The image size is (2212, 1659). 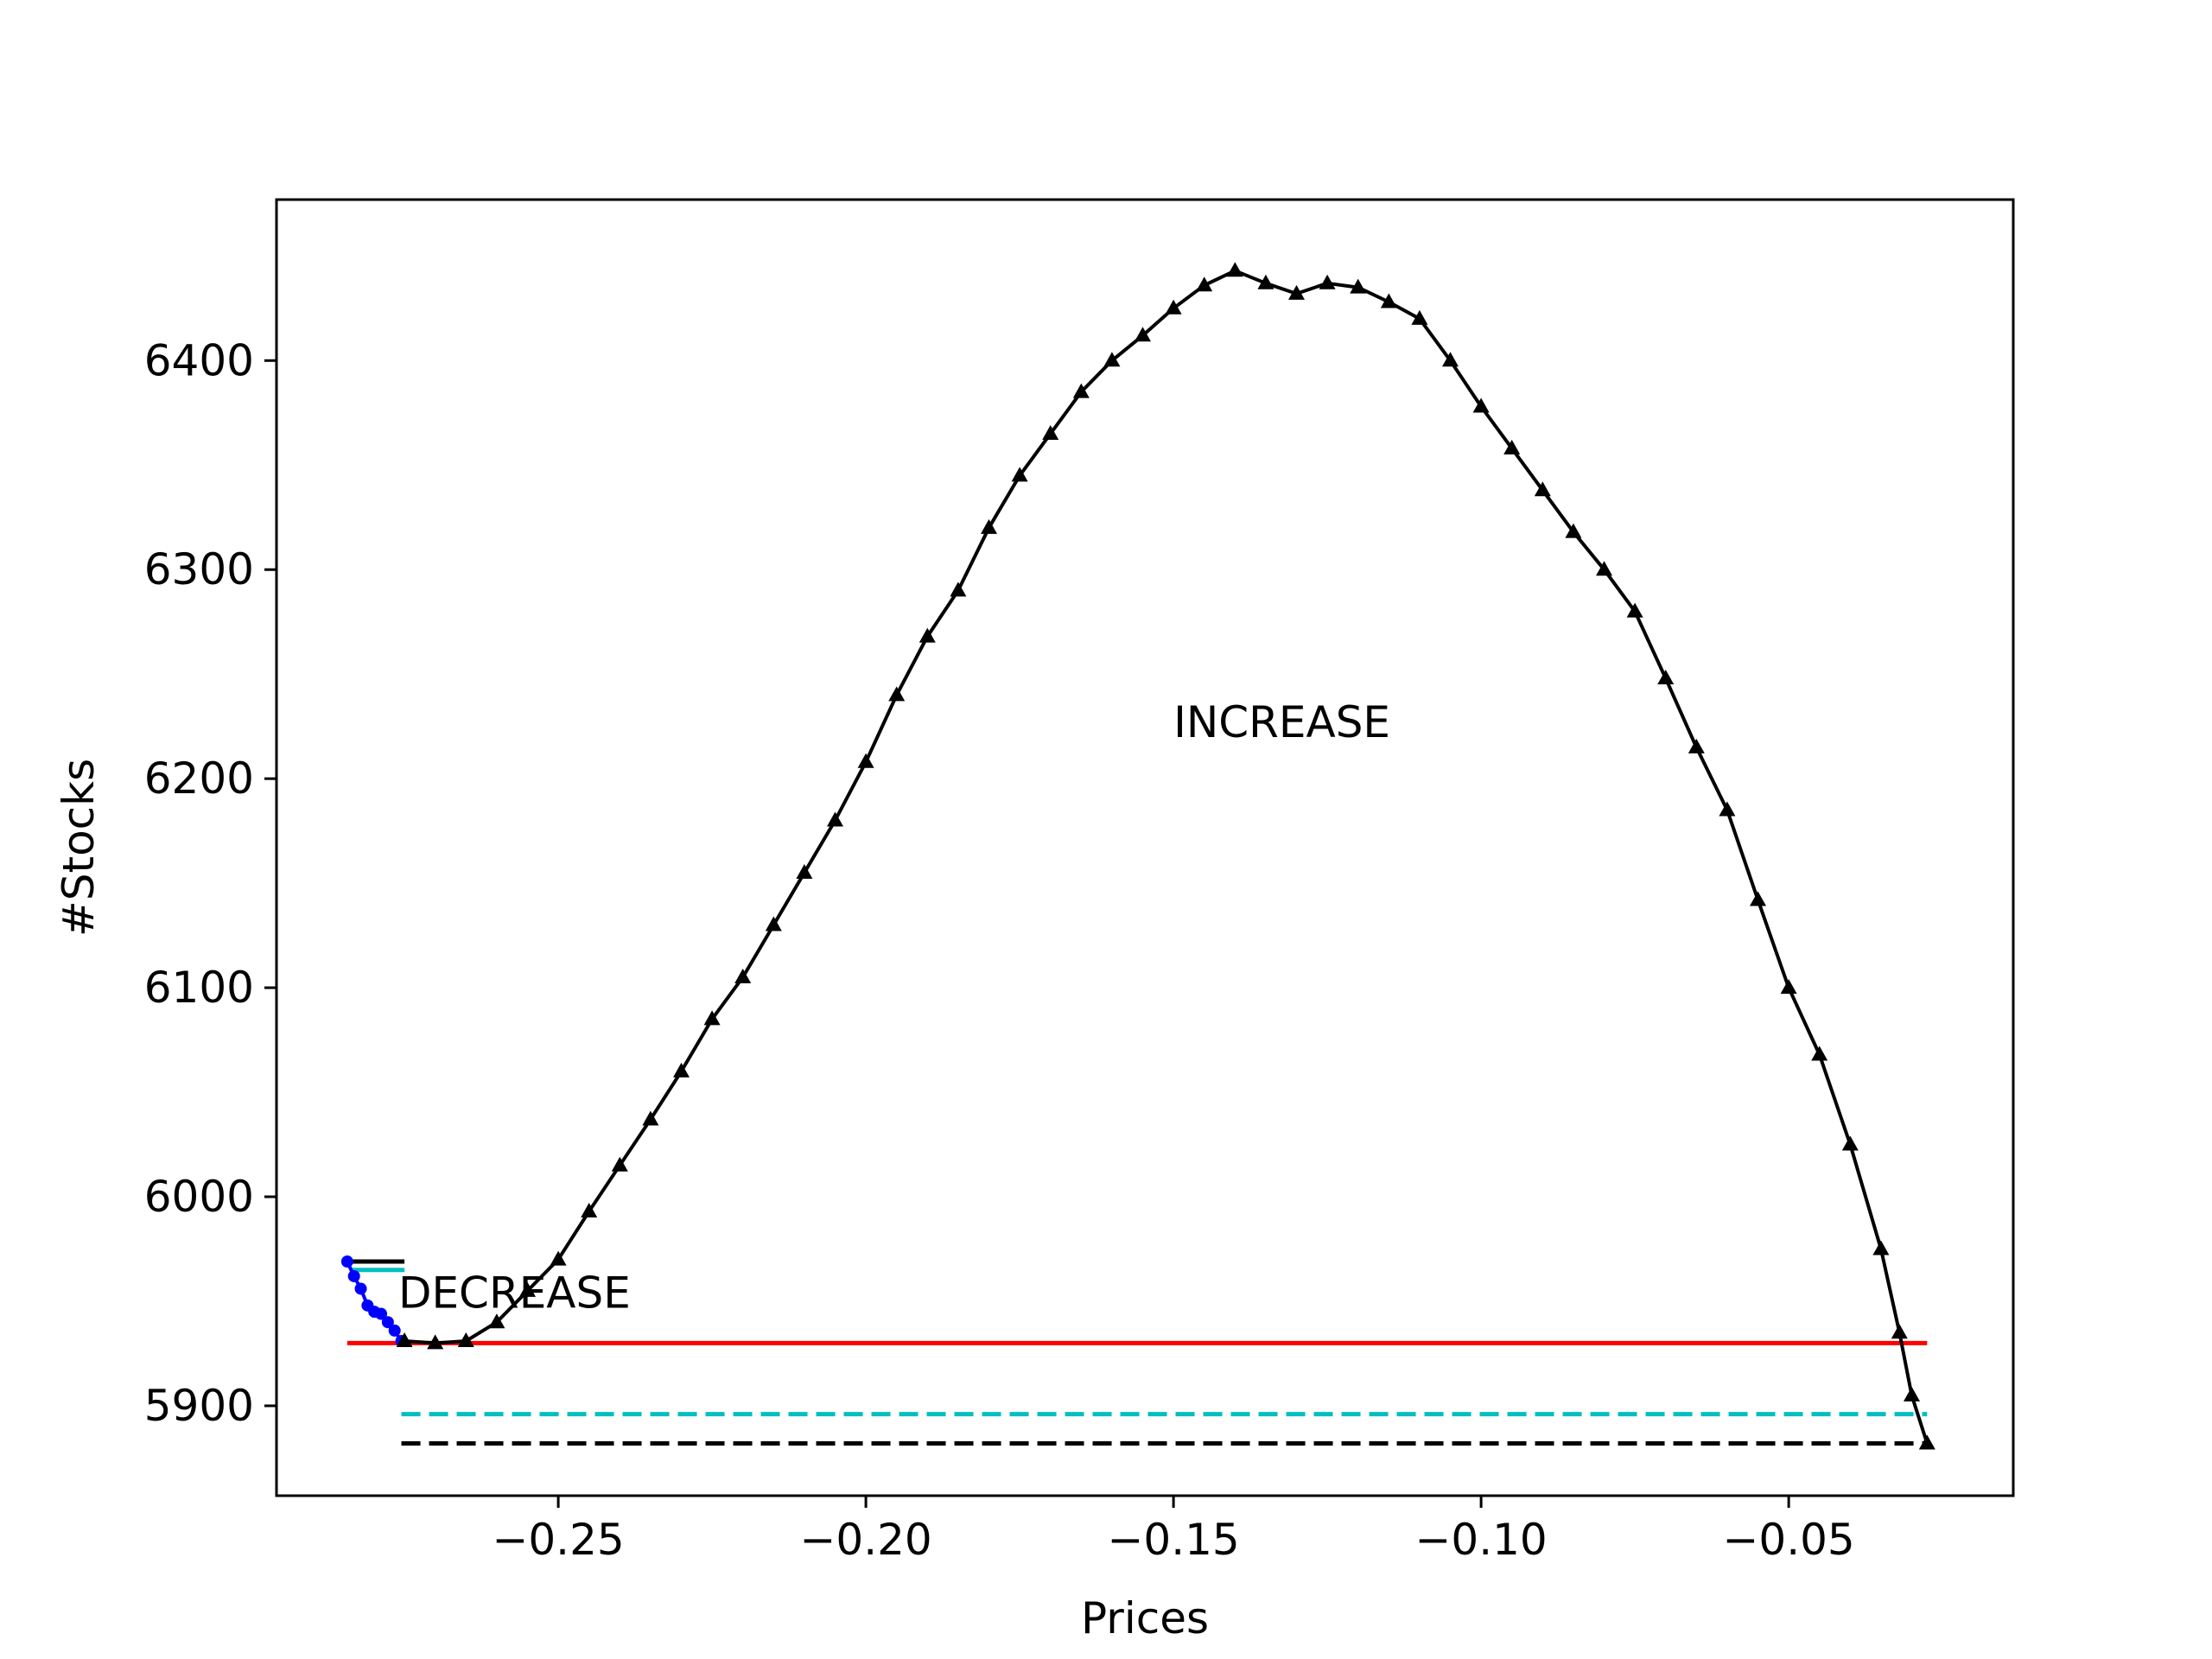 What do you see at coordinates (1137, 1352) in the screenshot?
I see `reference-lines` at bounding box center [1137, 1352].